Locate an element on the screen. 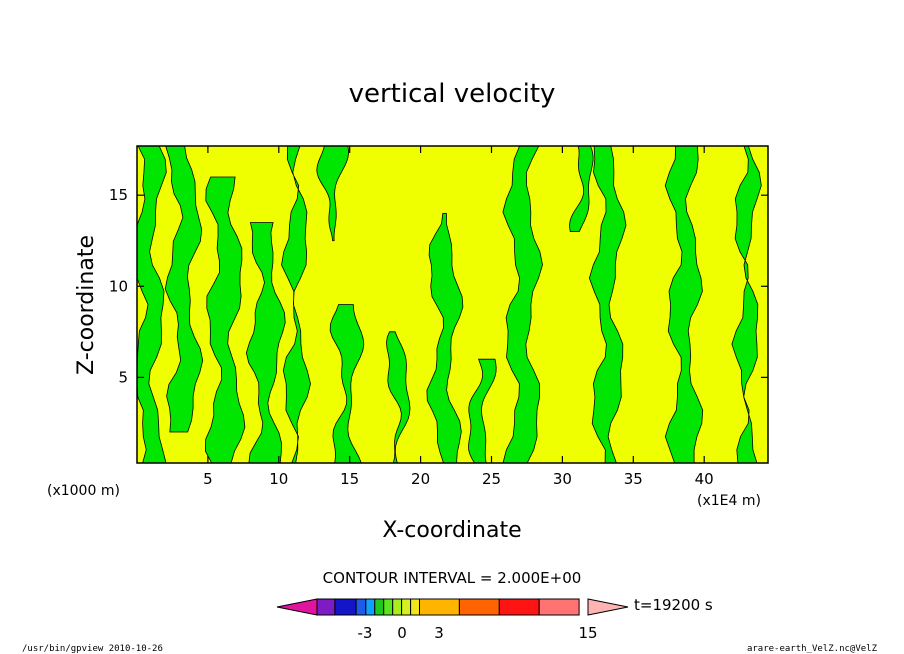 Image resolution: width=904 pixels, height=654 pixels. colorbar-tick-label: -3 is located at coordinates (365, 633).